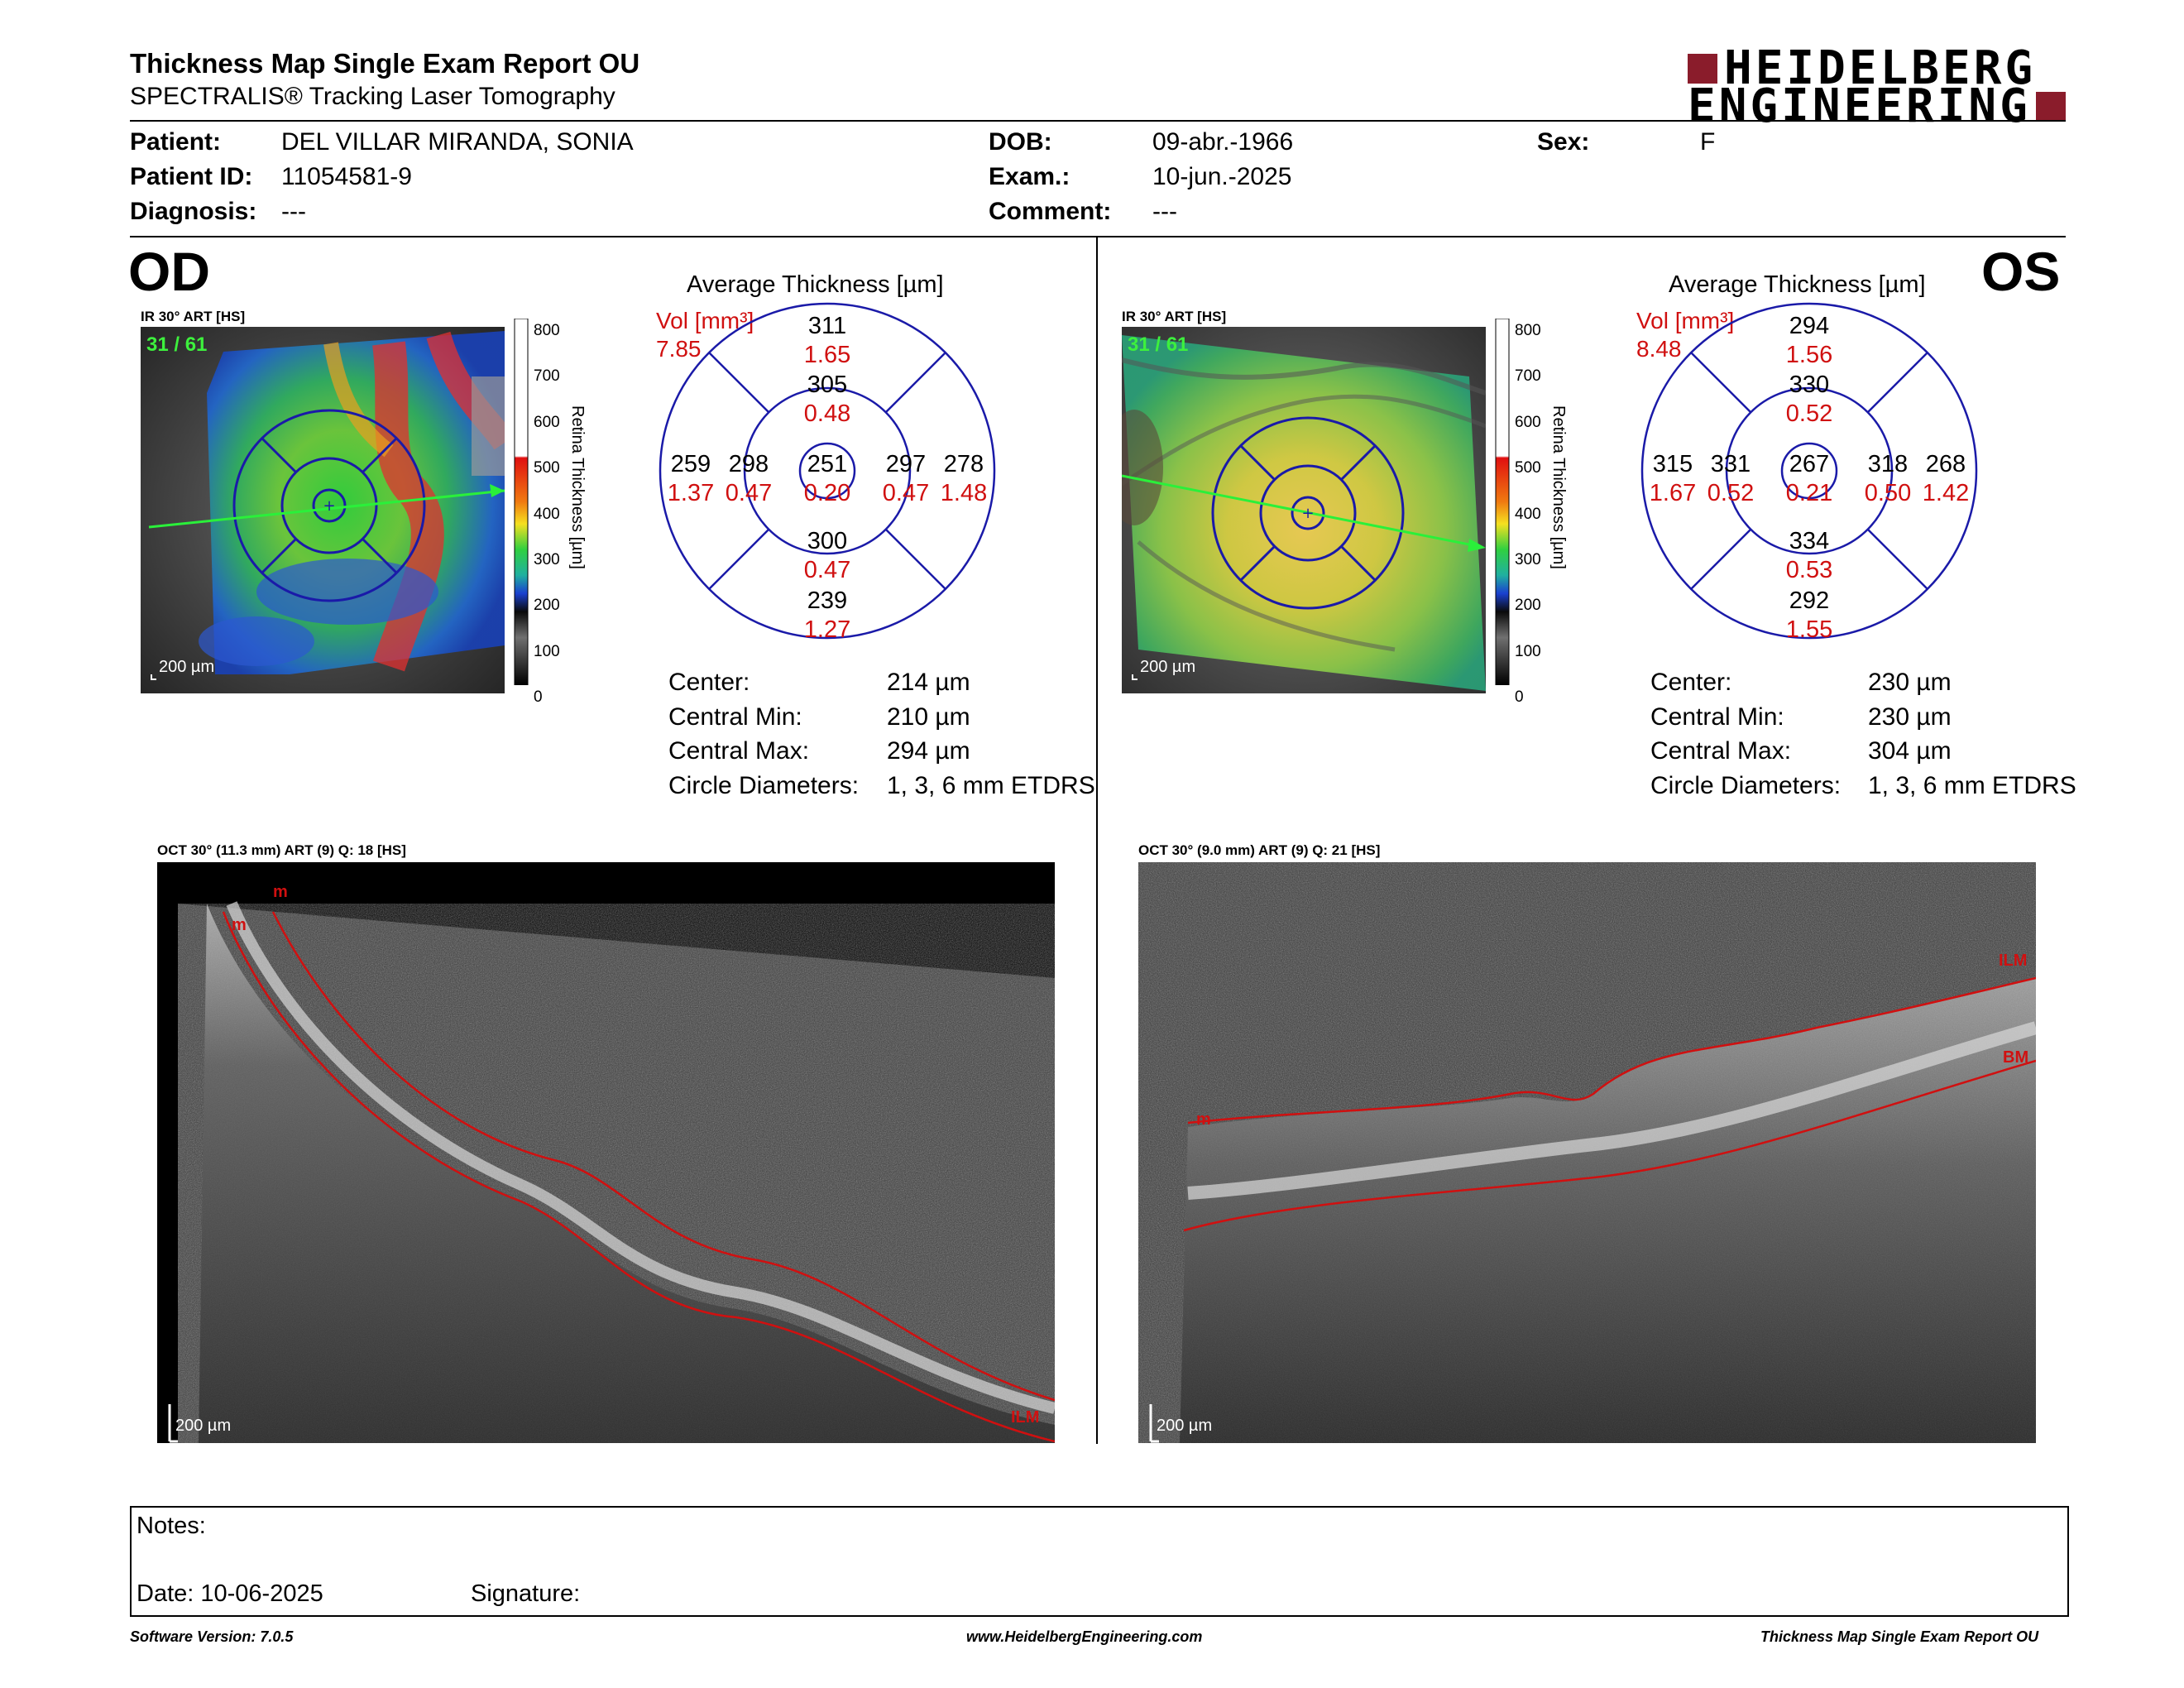 Image resolution: width=2184 pixels, height=1688 pixels. What do you see at coordinates (1673, 493) in the screenshot?
I see `os-outer-temp-vol: 1.67` at bounding box center [1673, 493].